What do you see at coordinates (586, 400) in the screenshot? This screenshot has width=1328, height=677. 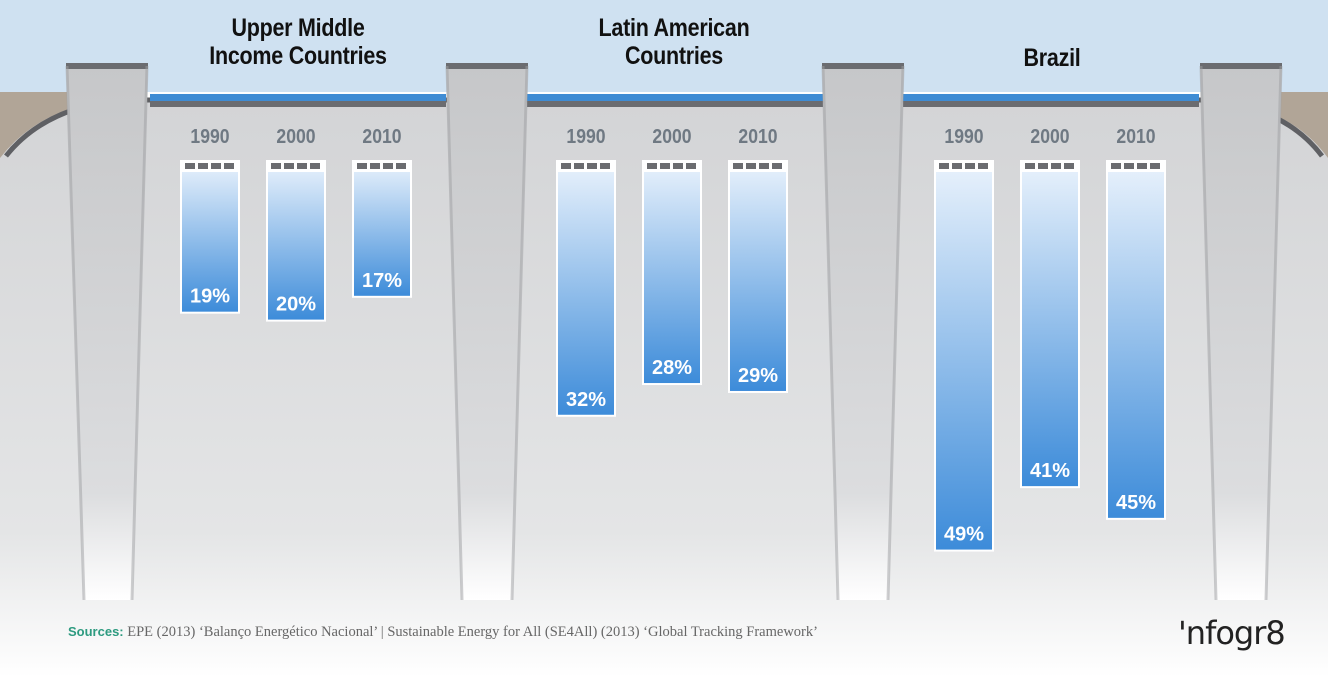 I see `value-label: 32%` at bounding box center [586, 400].